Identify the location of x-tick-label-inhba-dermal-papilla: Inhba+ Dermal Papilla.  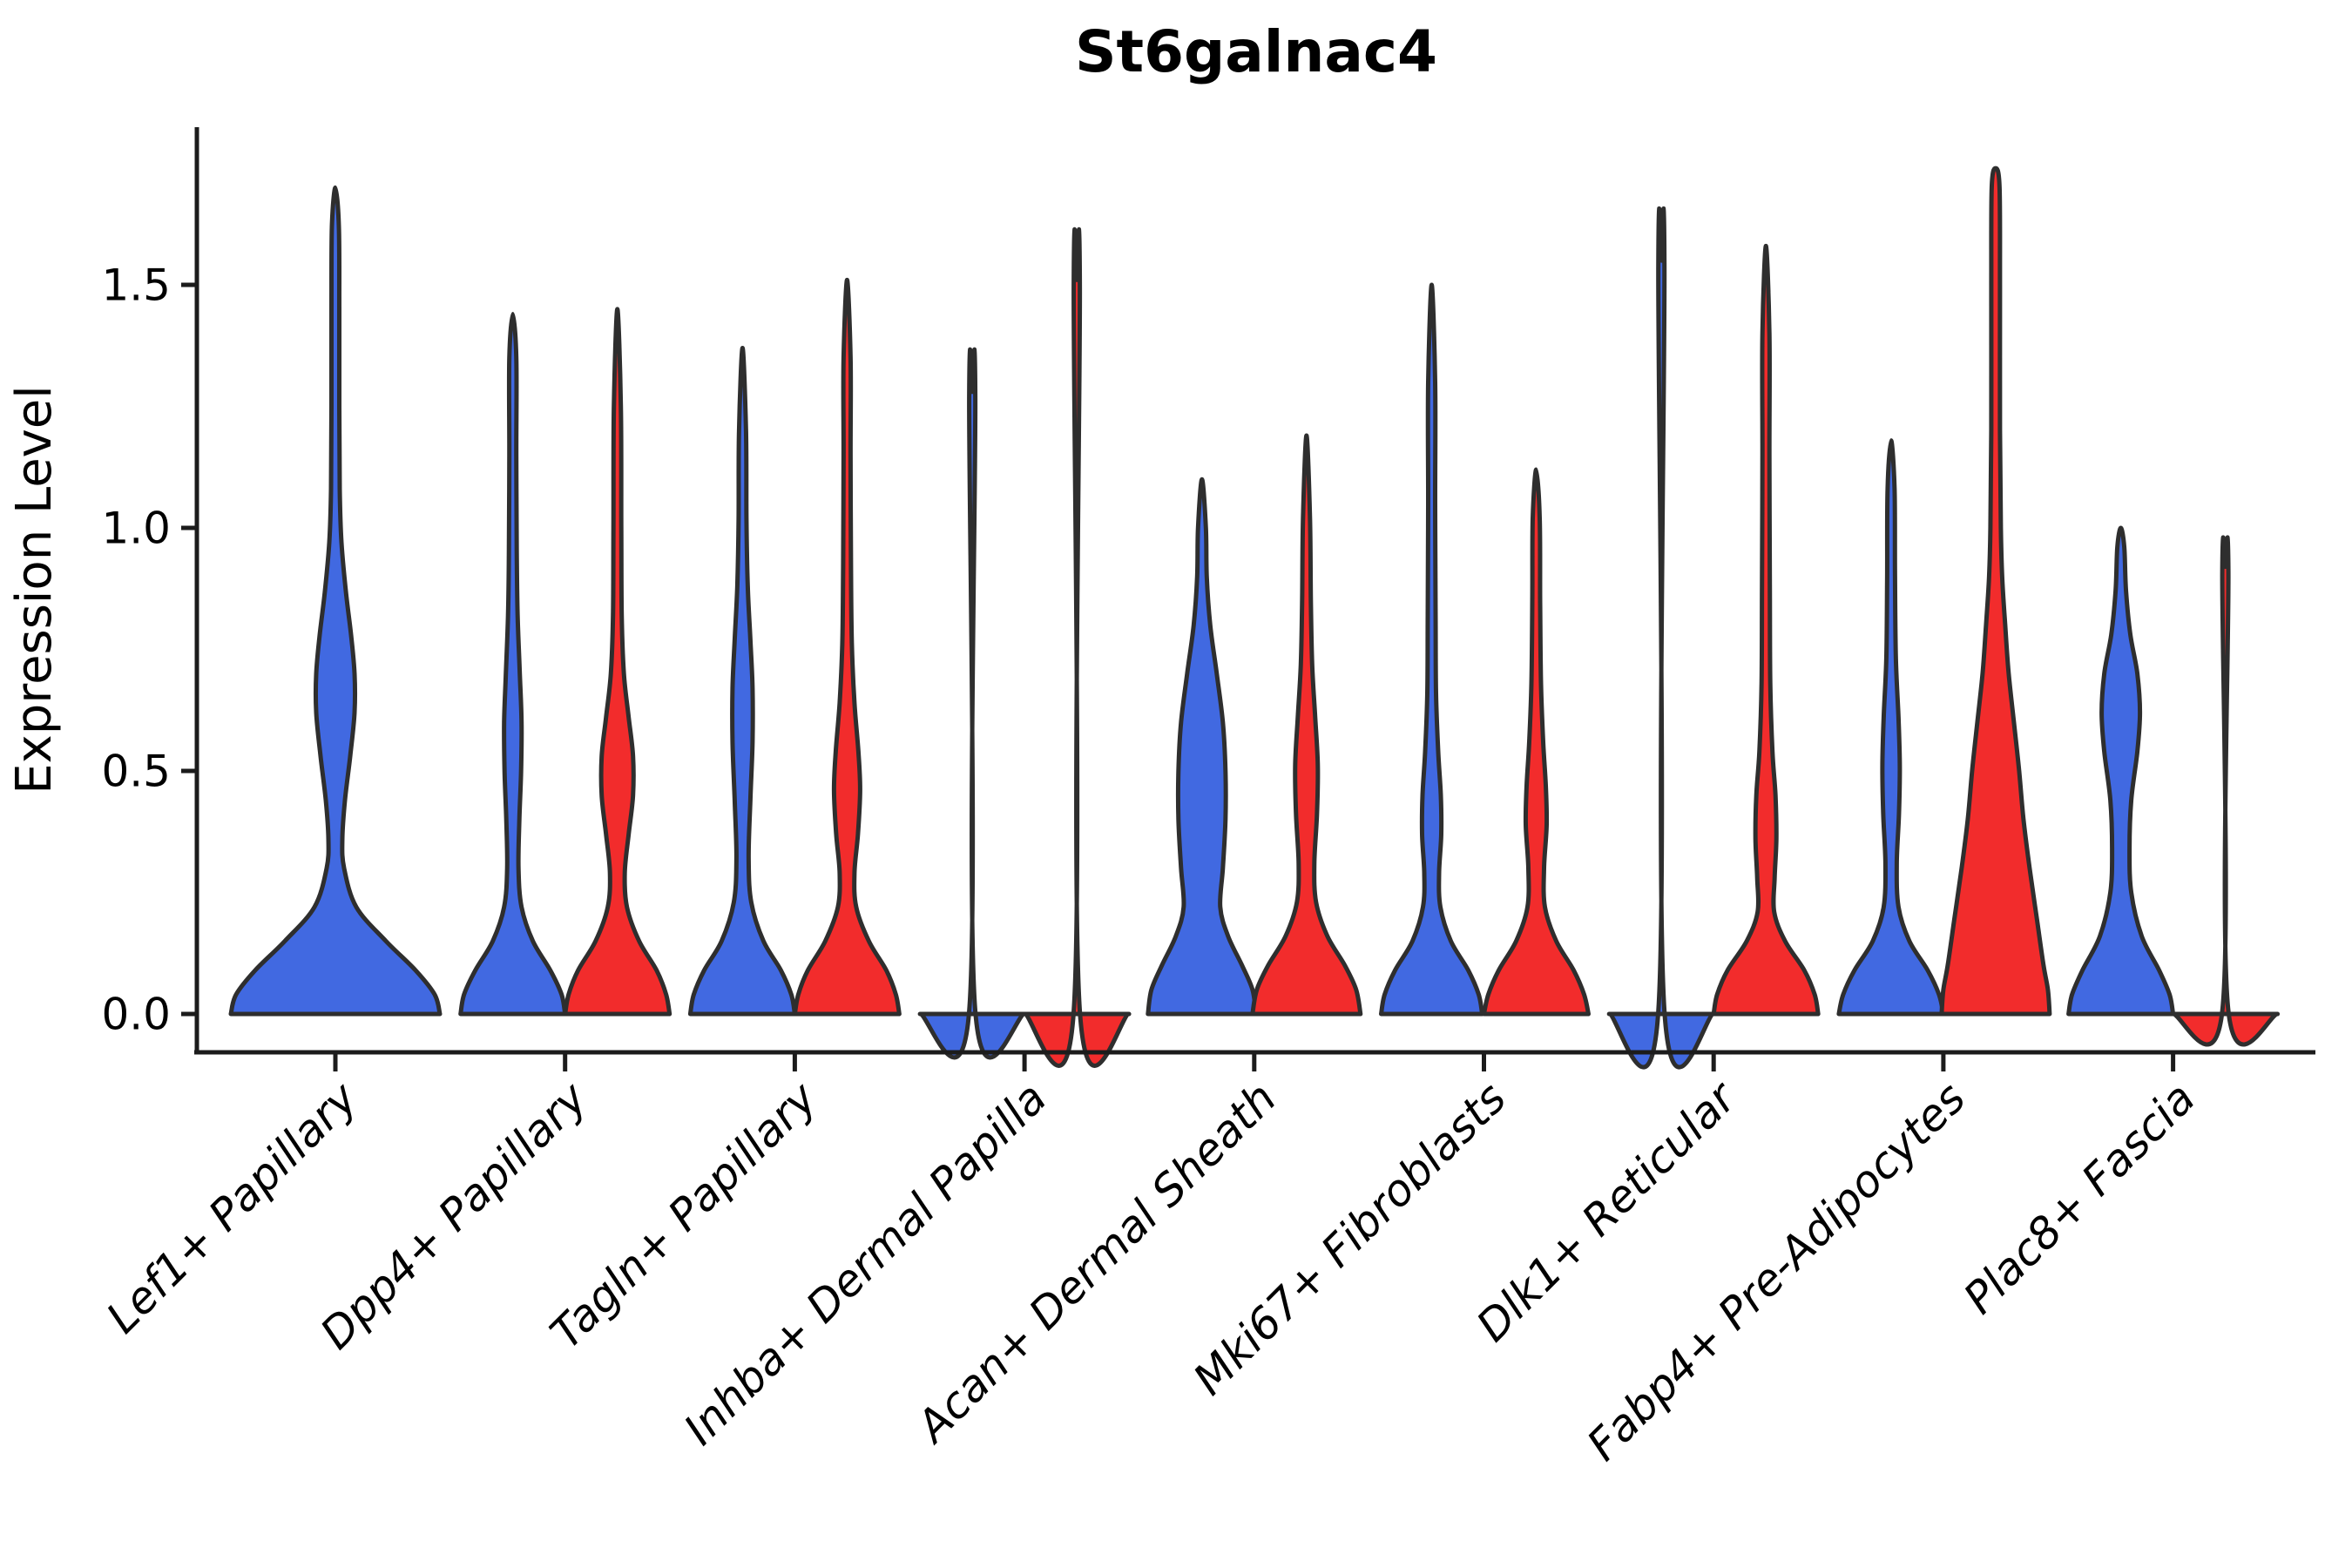
(865, 1263).